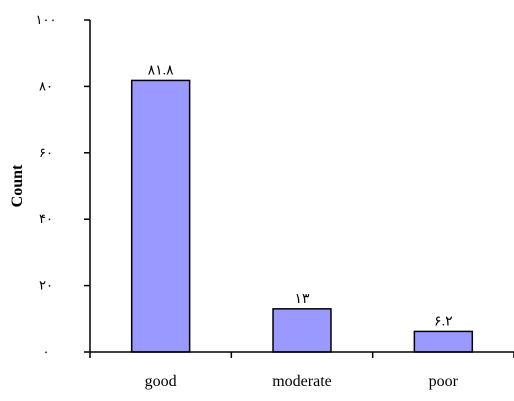 This screenshot has width=514, height=401. Describe the element at coordinates (443, 341) in the screenshot. I see `bar-poor` at that location.